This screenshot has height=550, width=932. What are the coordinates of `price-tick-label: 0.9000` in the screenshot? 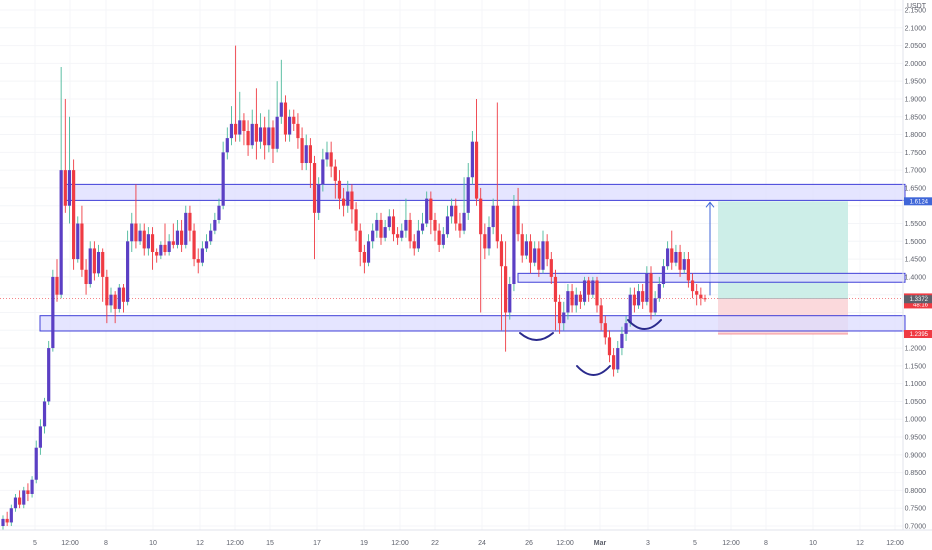 It's located at (916, 455).